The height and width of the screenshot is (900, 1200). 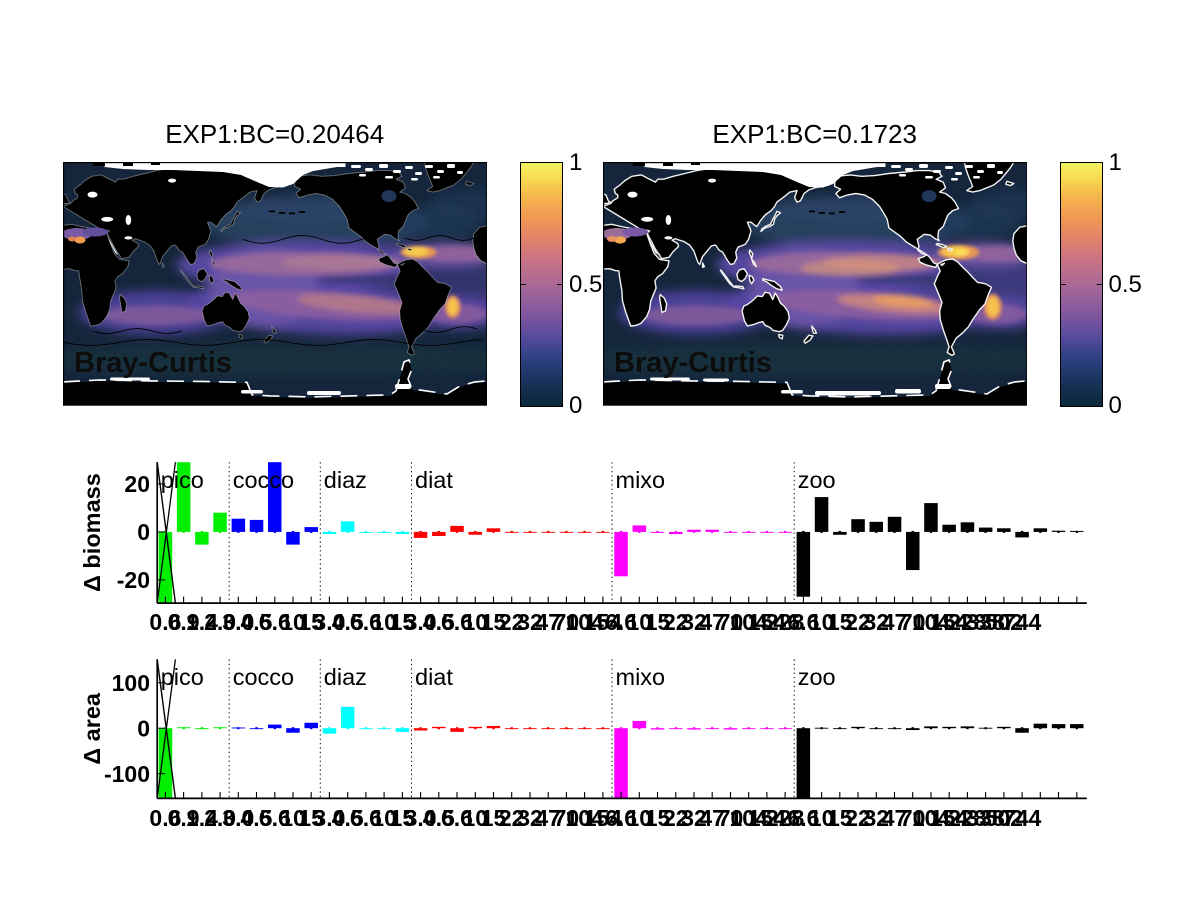 What do you see at coordinates (220, 622) in the screenshot?
I see `svg-text: 2.0` at bounding box center [220, 622].